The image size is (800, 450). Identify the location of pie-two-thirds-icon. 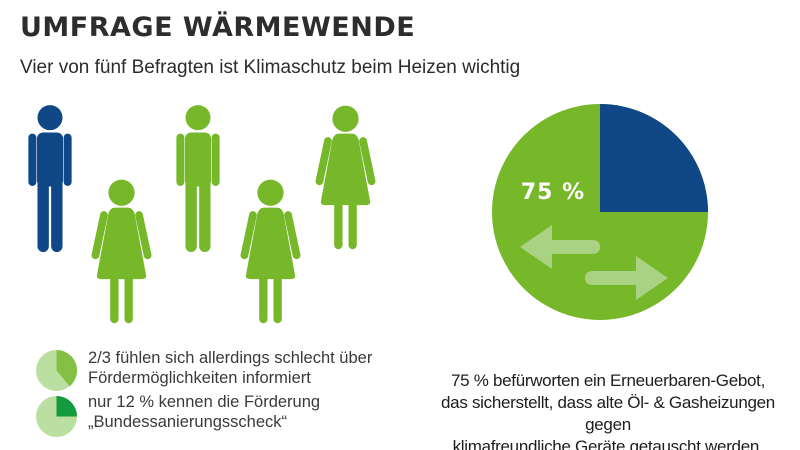
(56, 370).